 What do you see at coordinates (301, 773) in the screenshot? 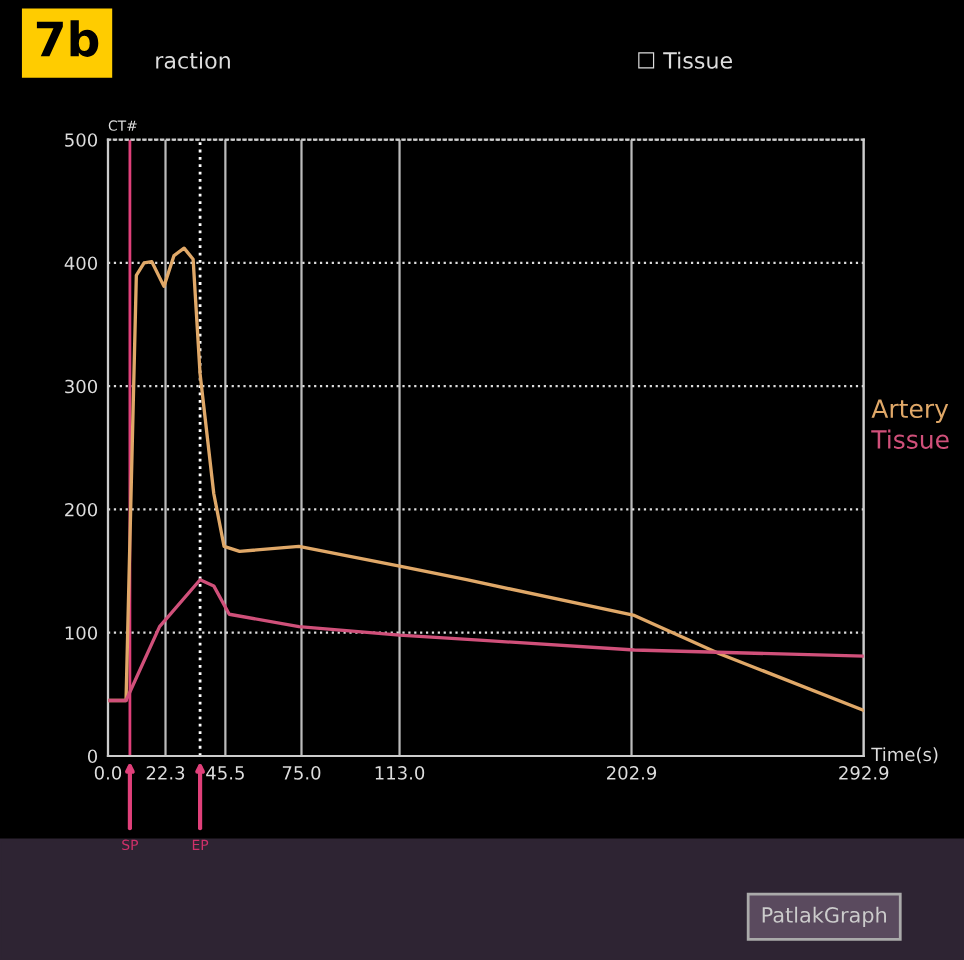
I see `x-tick-label: 75.0` at bounding box center [301, 773].